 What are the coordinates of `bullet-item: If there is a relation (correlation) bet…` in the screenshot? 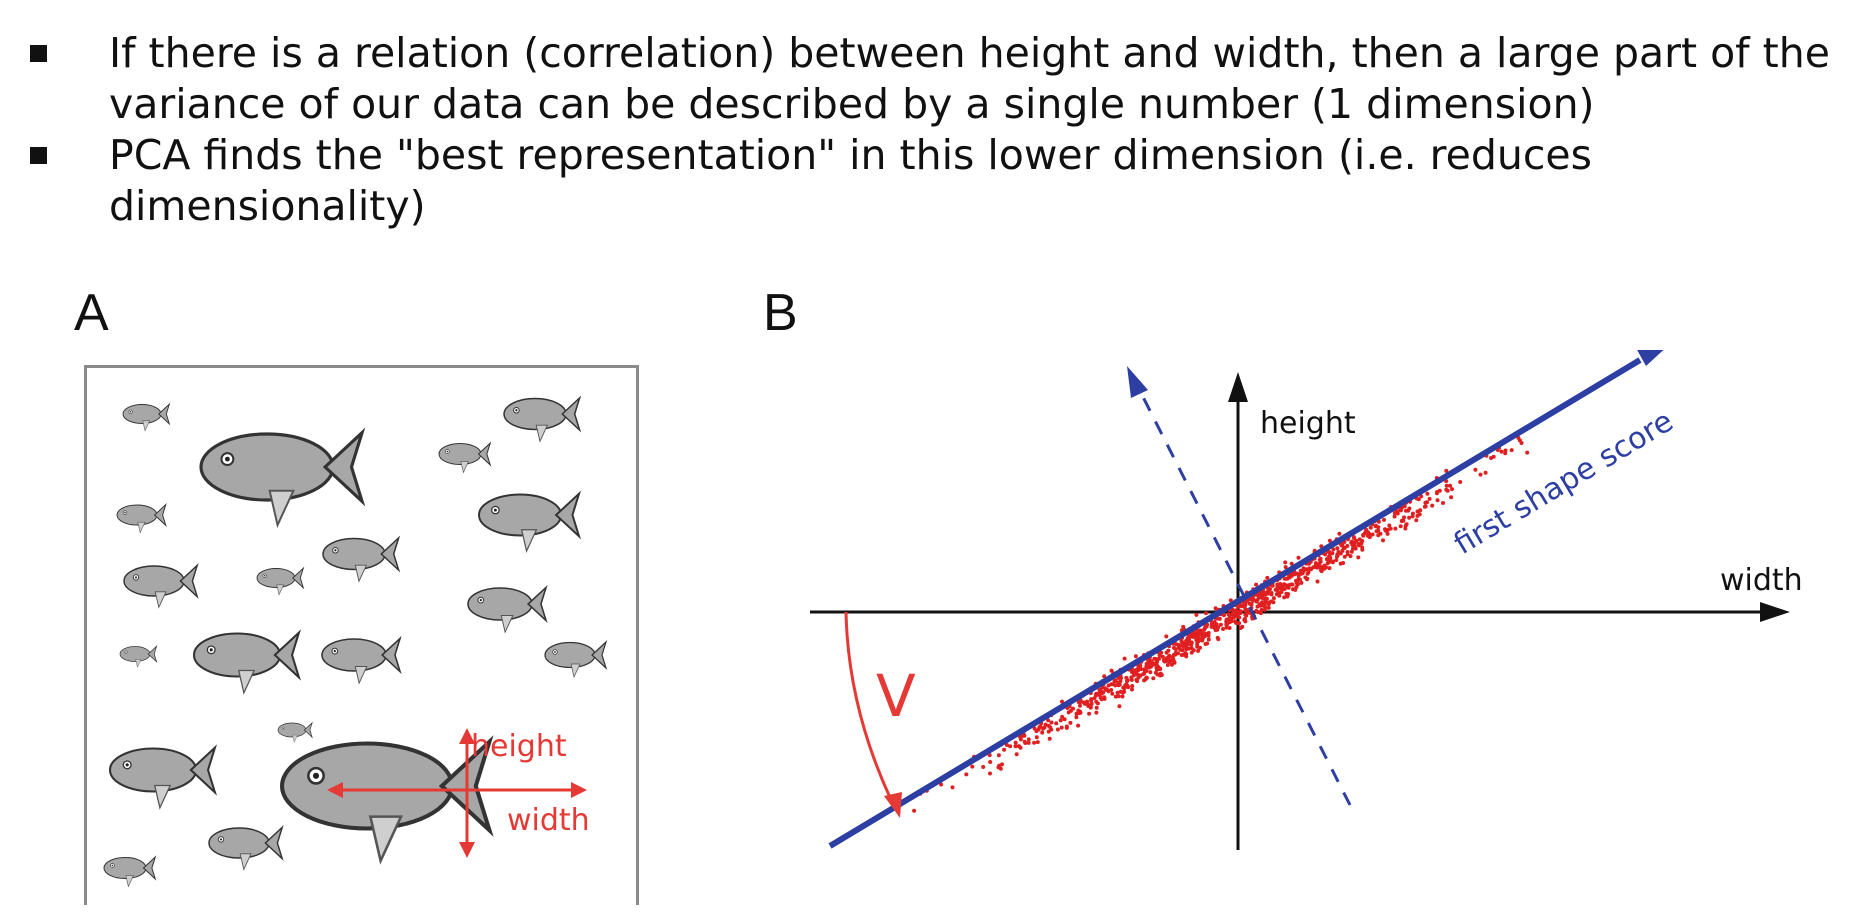 It's located at (933, 79).